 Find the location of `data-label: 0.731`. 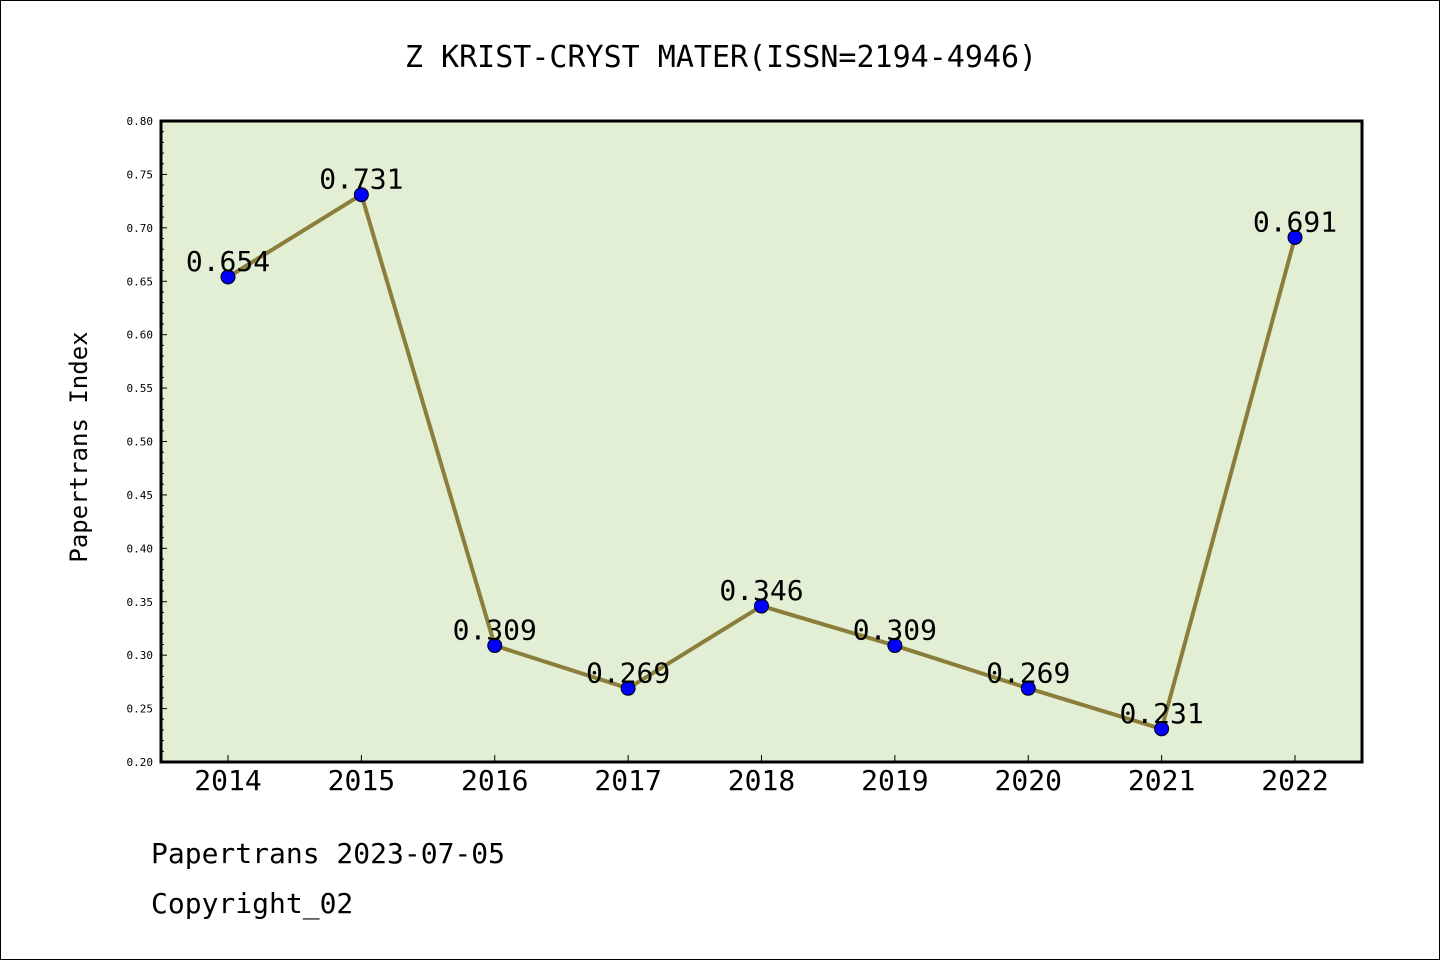

data-label: 0.731 is located at coordinates (361, 179).